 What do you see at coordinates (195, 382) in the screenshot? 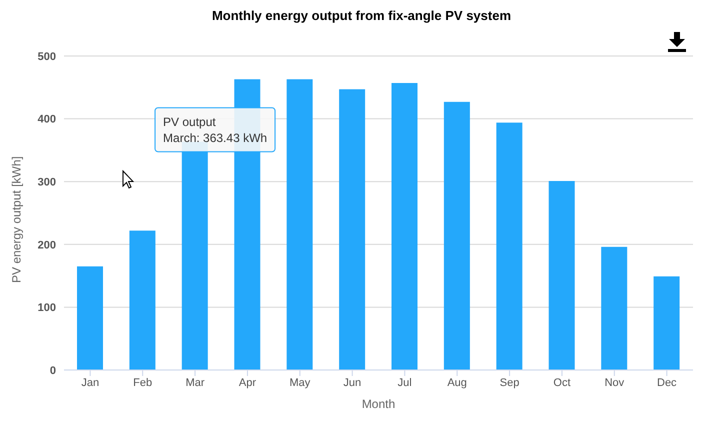
I see `x-tick-label: Mar` at bounding box center [195, 382].